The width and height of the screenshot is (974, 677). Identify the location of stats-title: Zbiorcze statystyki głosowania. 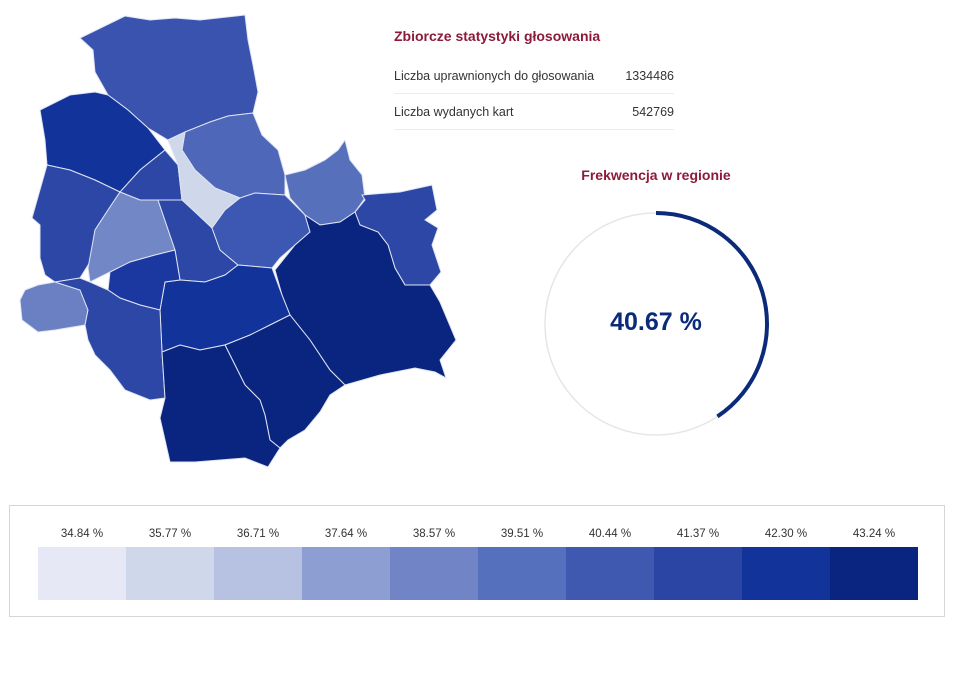
(497, 36).